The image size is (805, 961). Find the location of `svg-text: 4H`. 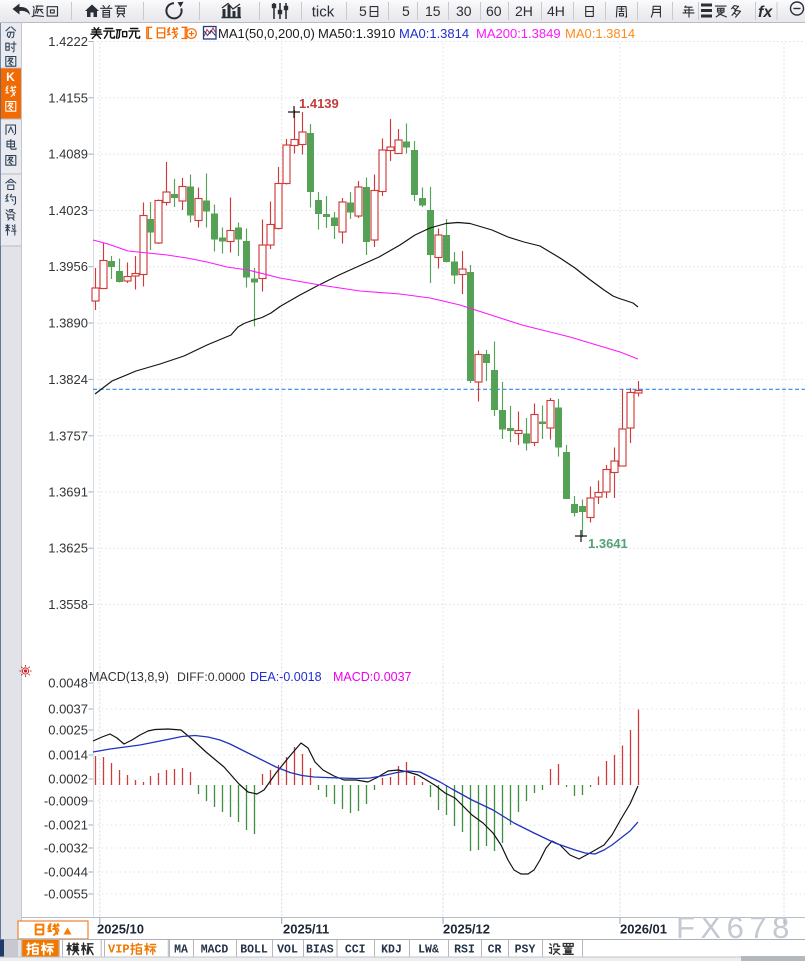

svg-text: 4H is located at coordinates (556, 11).